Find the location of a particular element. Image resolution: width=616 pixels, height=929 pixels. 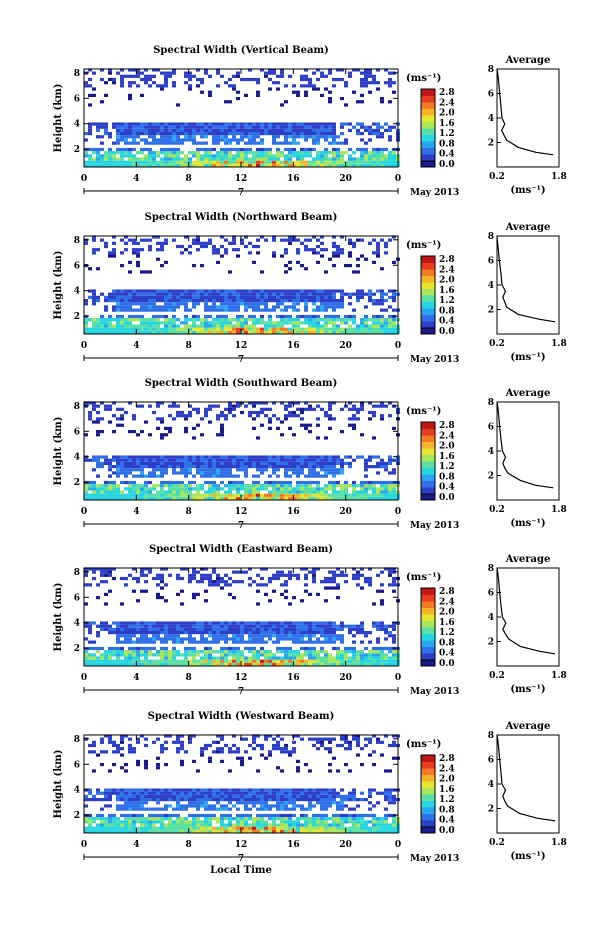

y-tick-label: 6 is located at coordinates (77, 598).